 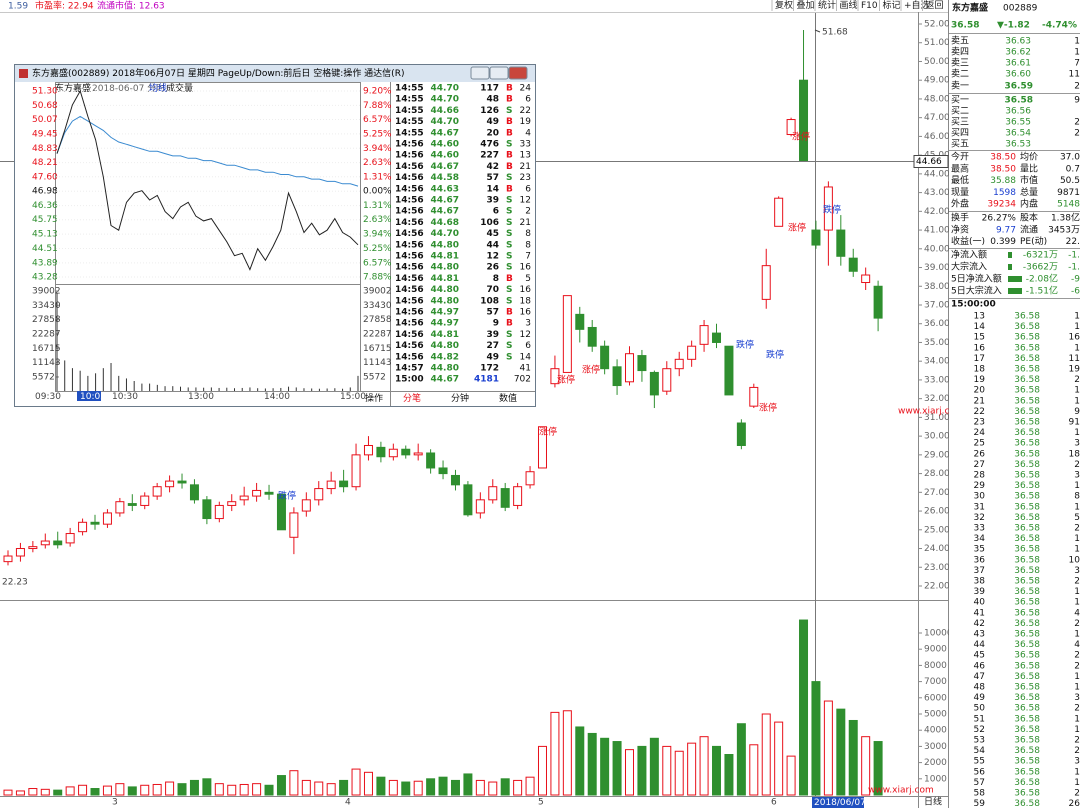 I want to click on tick-volume: 8, so click(x=1077, y=497).